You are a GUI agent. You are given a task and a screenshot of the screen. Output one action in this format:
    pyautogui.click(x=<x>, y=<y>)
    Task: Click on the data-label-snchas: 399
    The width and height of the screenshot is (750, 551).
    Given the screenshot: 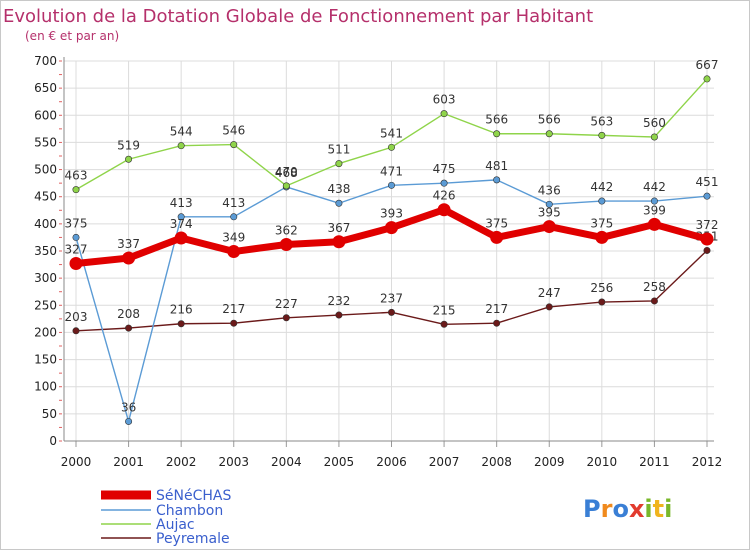 What is the action you would take?
    pyautogui.click(x=654, y=210)
    